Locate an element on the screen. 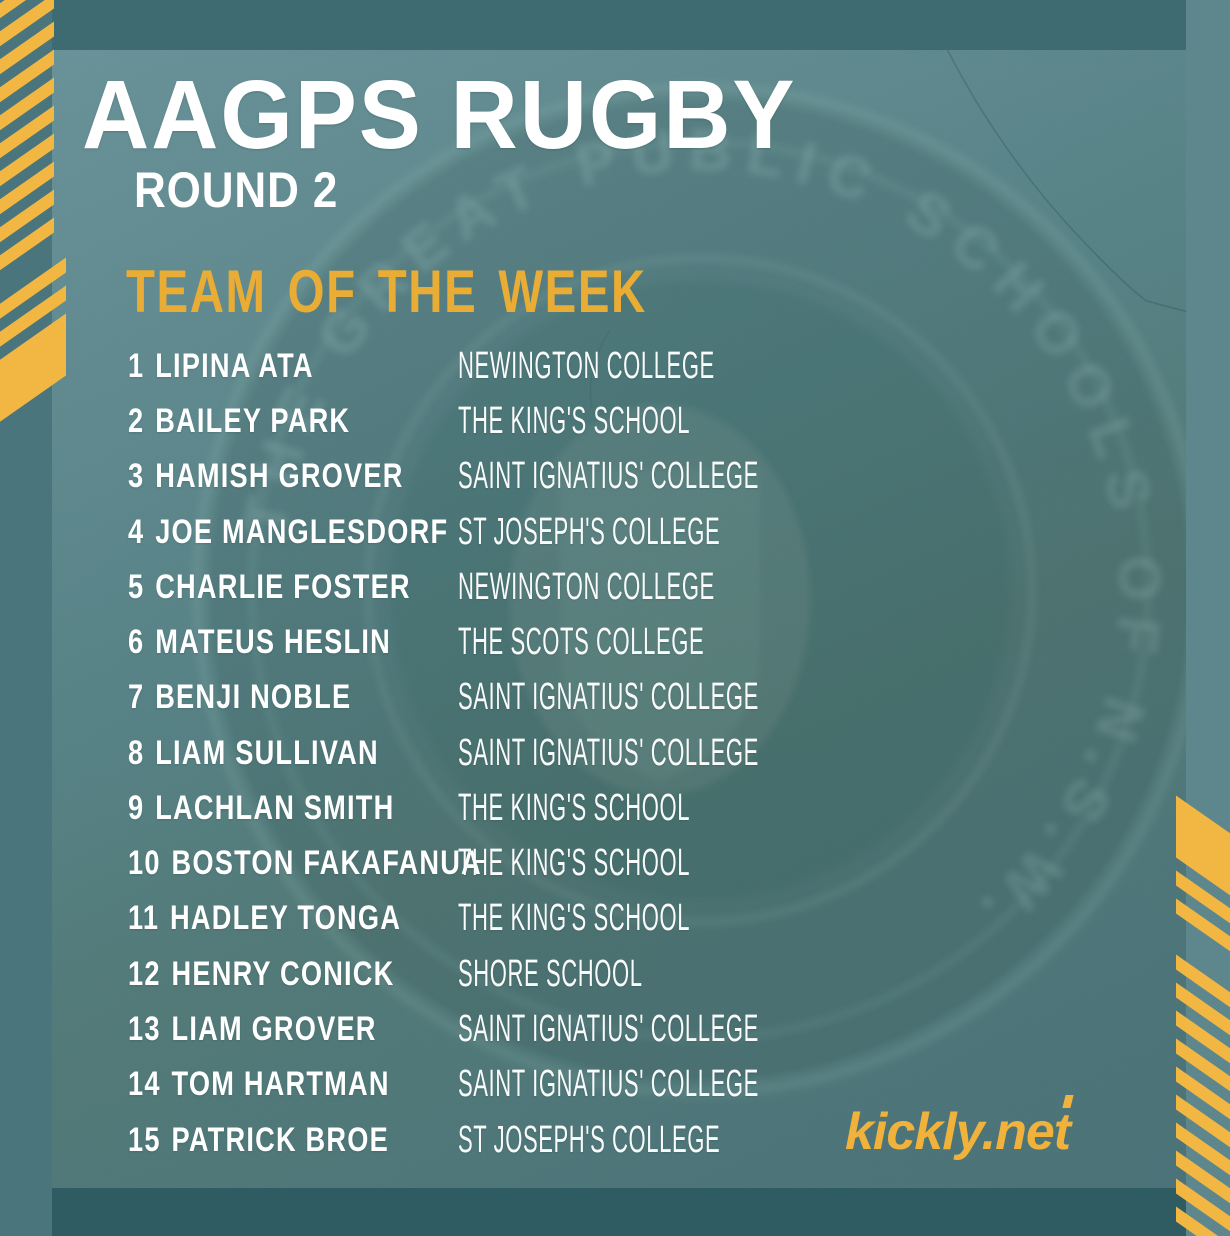  table-row: 14 TOM HARTMAN SAINT IGNATIUS' COLLEGE is located at coordinates (615, 1084).